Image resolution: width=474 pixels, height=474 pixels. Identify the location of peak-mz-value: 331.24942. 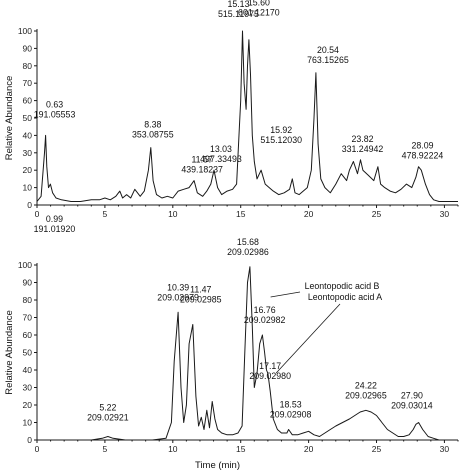
(363, 149).